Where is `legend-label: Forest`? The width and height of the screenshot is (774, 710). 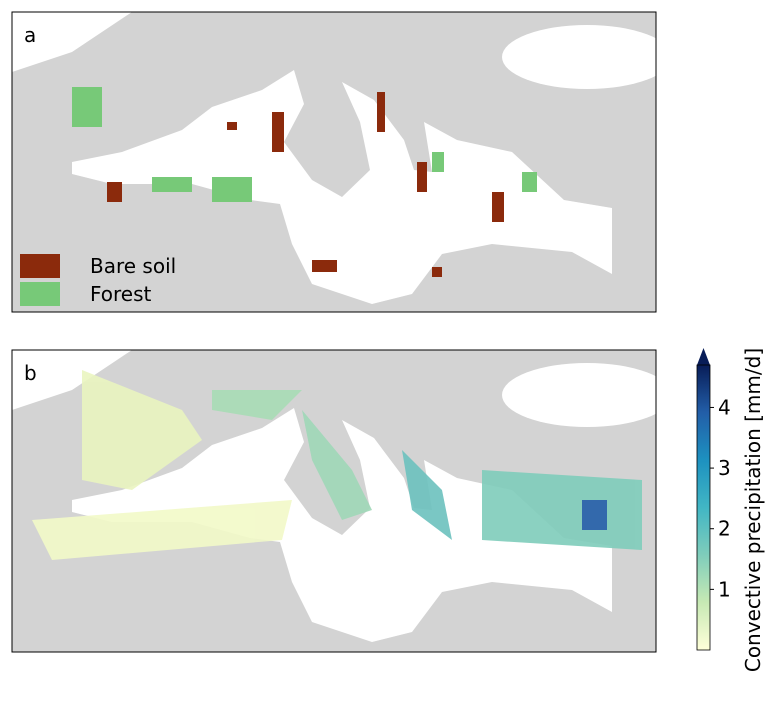
legend-label: Forest is located at coordinates (121, 294).